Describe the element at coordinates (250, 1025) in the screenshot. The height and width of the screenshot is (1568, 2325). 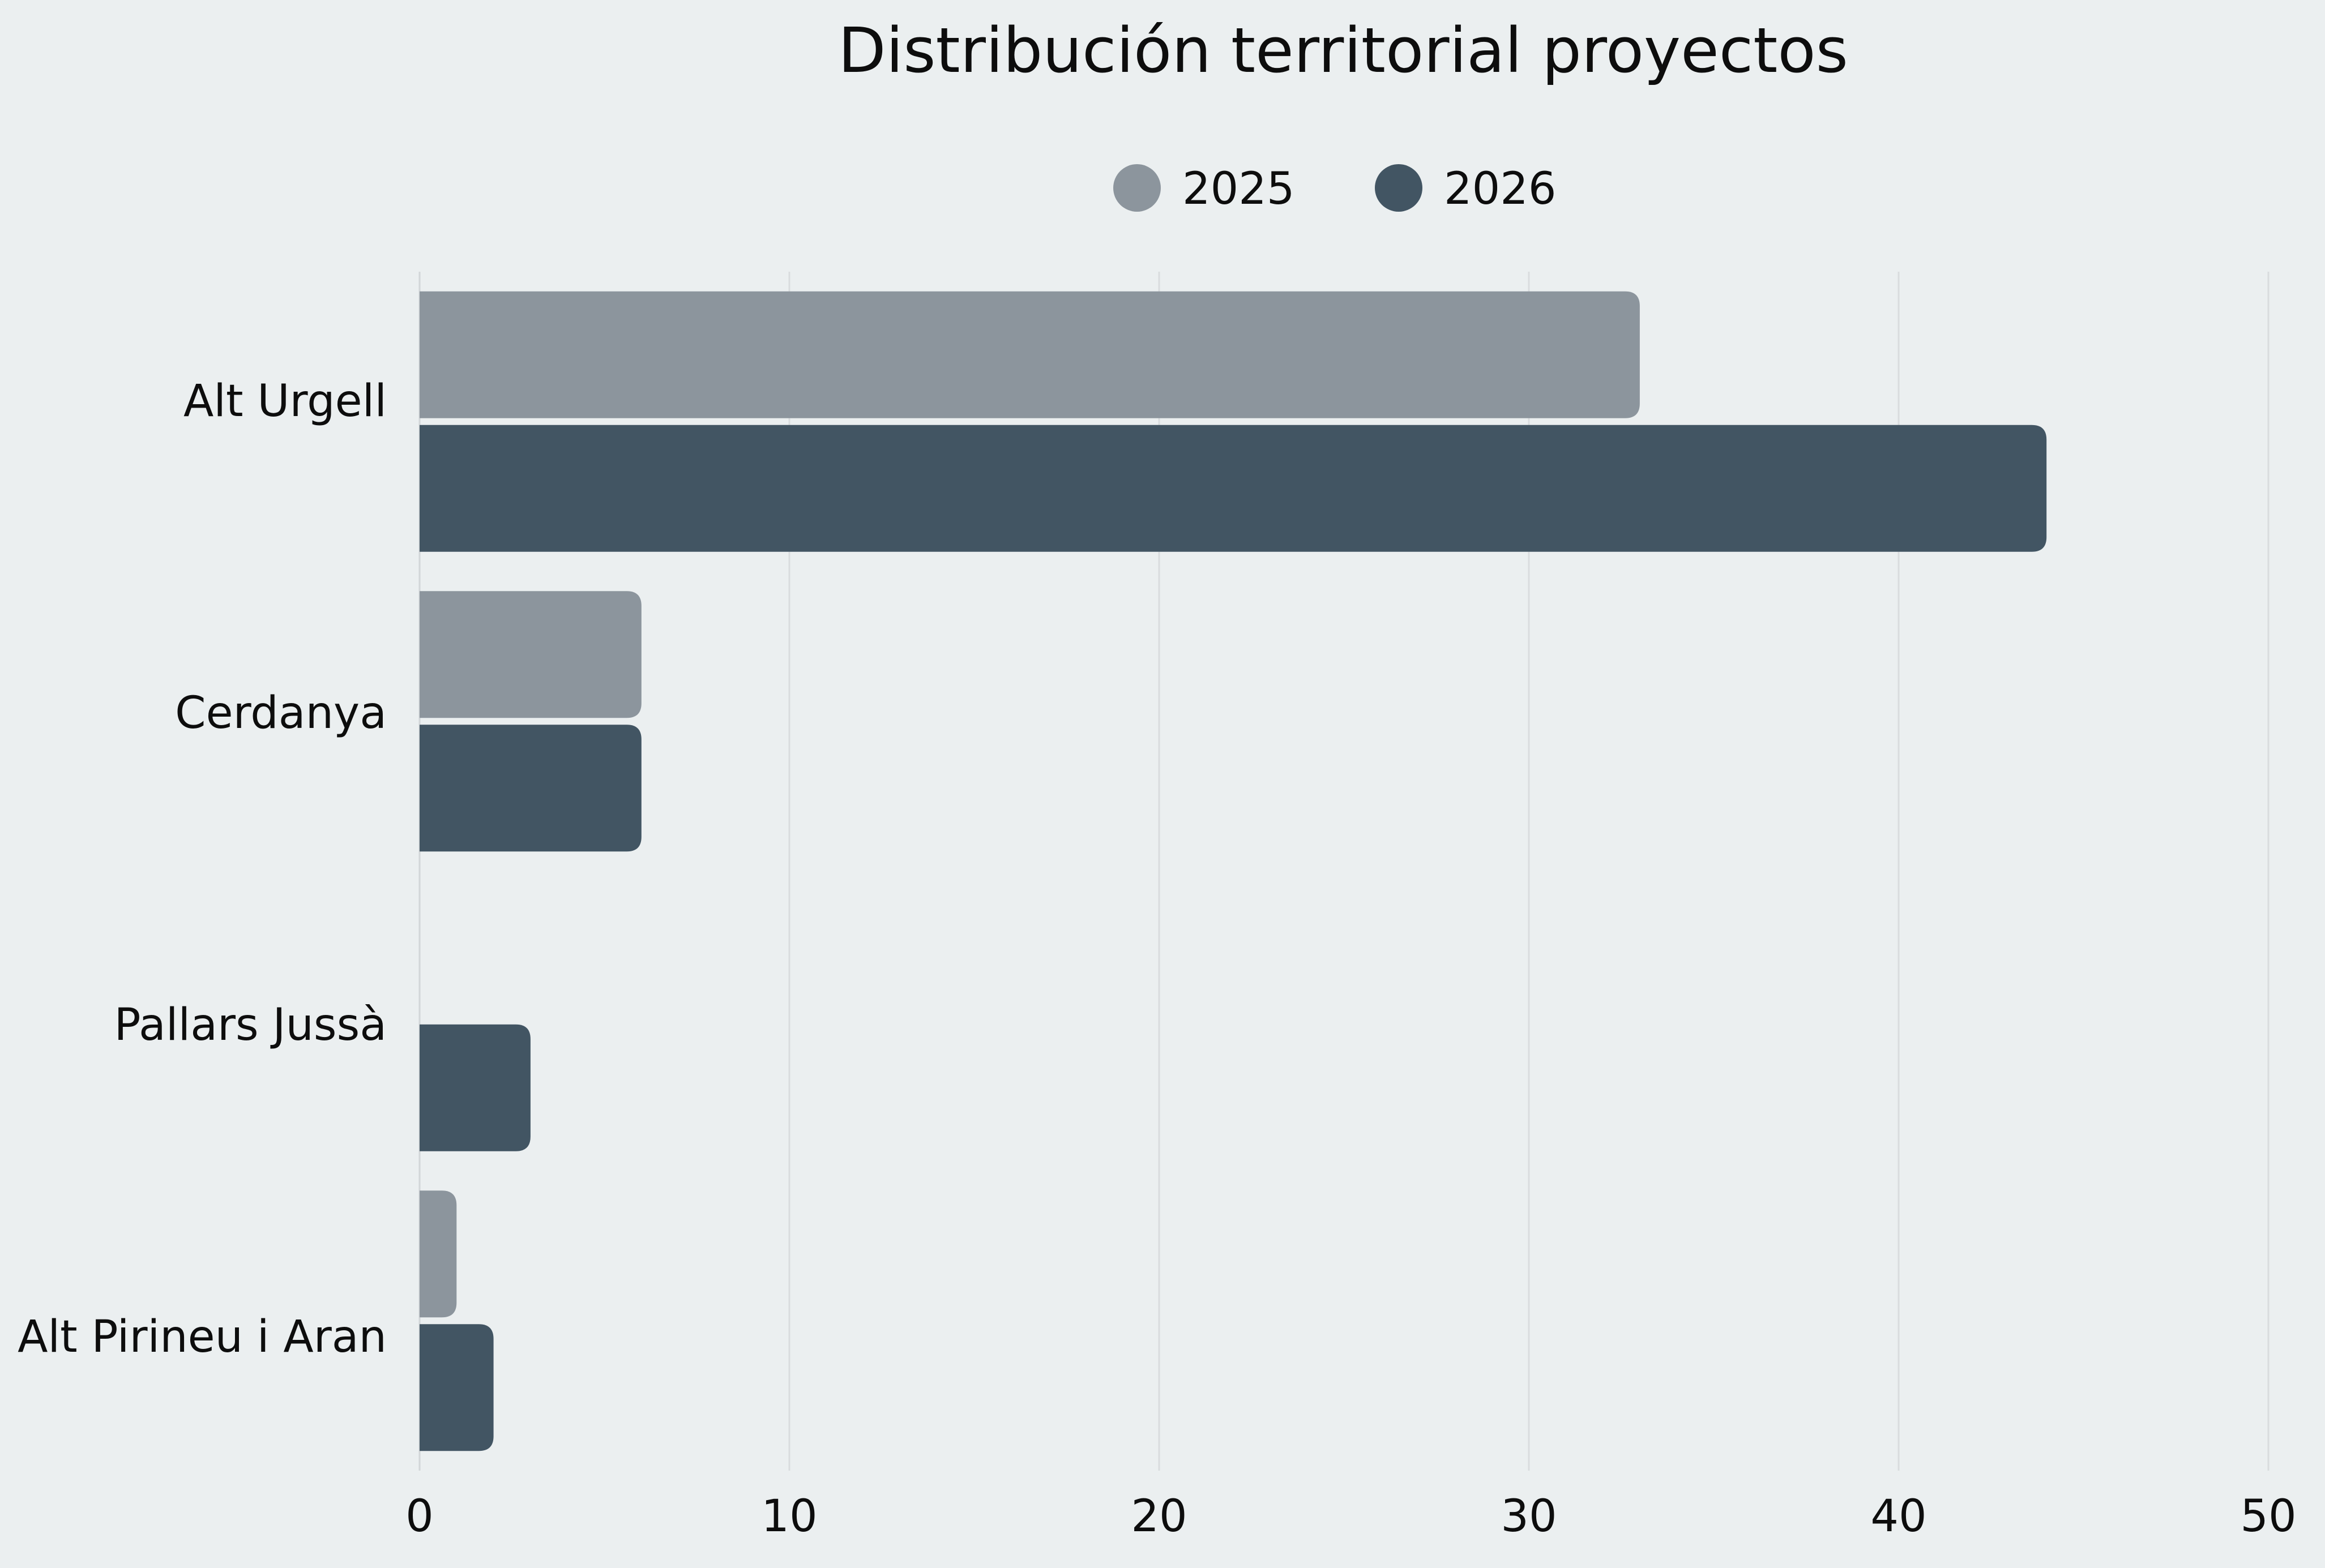
I see `category-label-pallars-jussa: Pallars Jussà` at that location.